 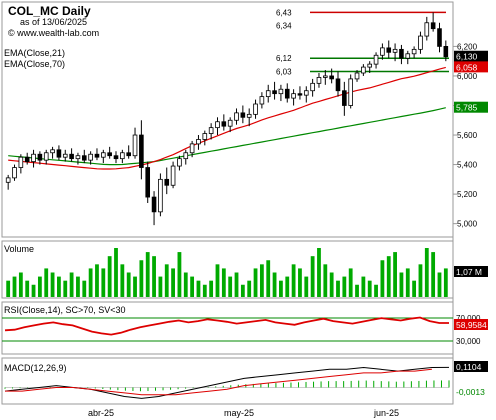 What do you see at coordinates (34, 53) in the screenshot?
I see `ema21-legend: EMA(Close,21)` at bounding box center [34, 53].